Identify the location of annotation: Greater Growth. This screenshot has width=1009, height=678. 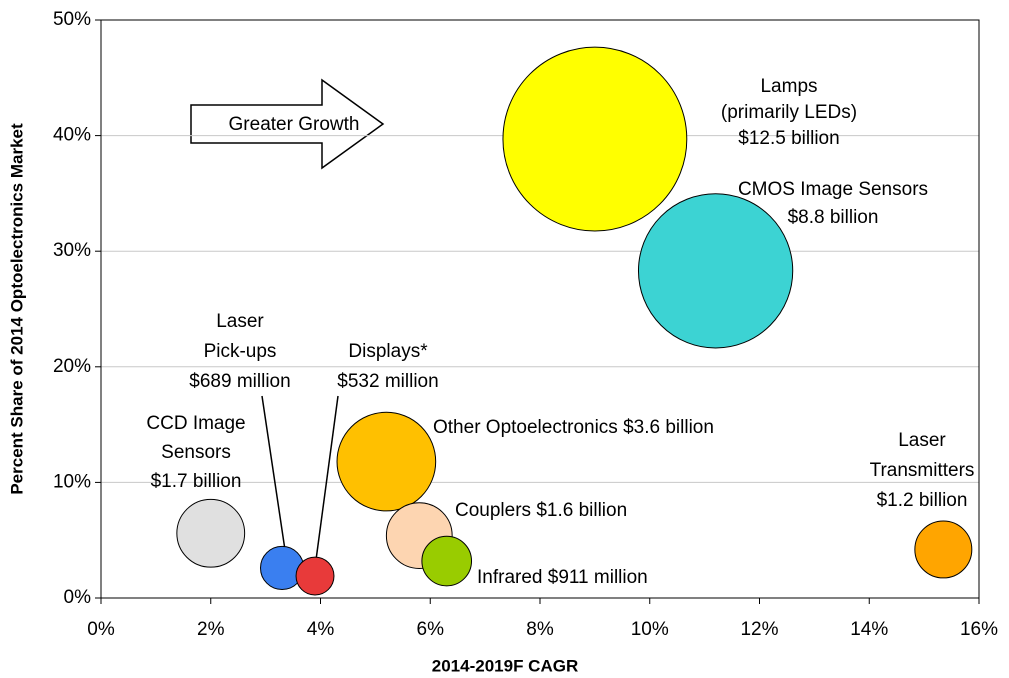
(294, 124).